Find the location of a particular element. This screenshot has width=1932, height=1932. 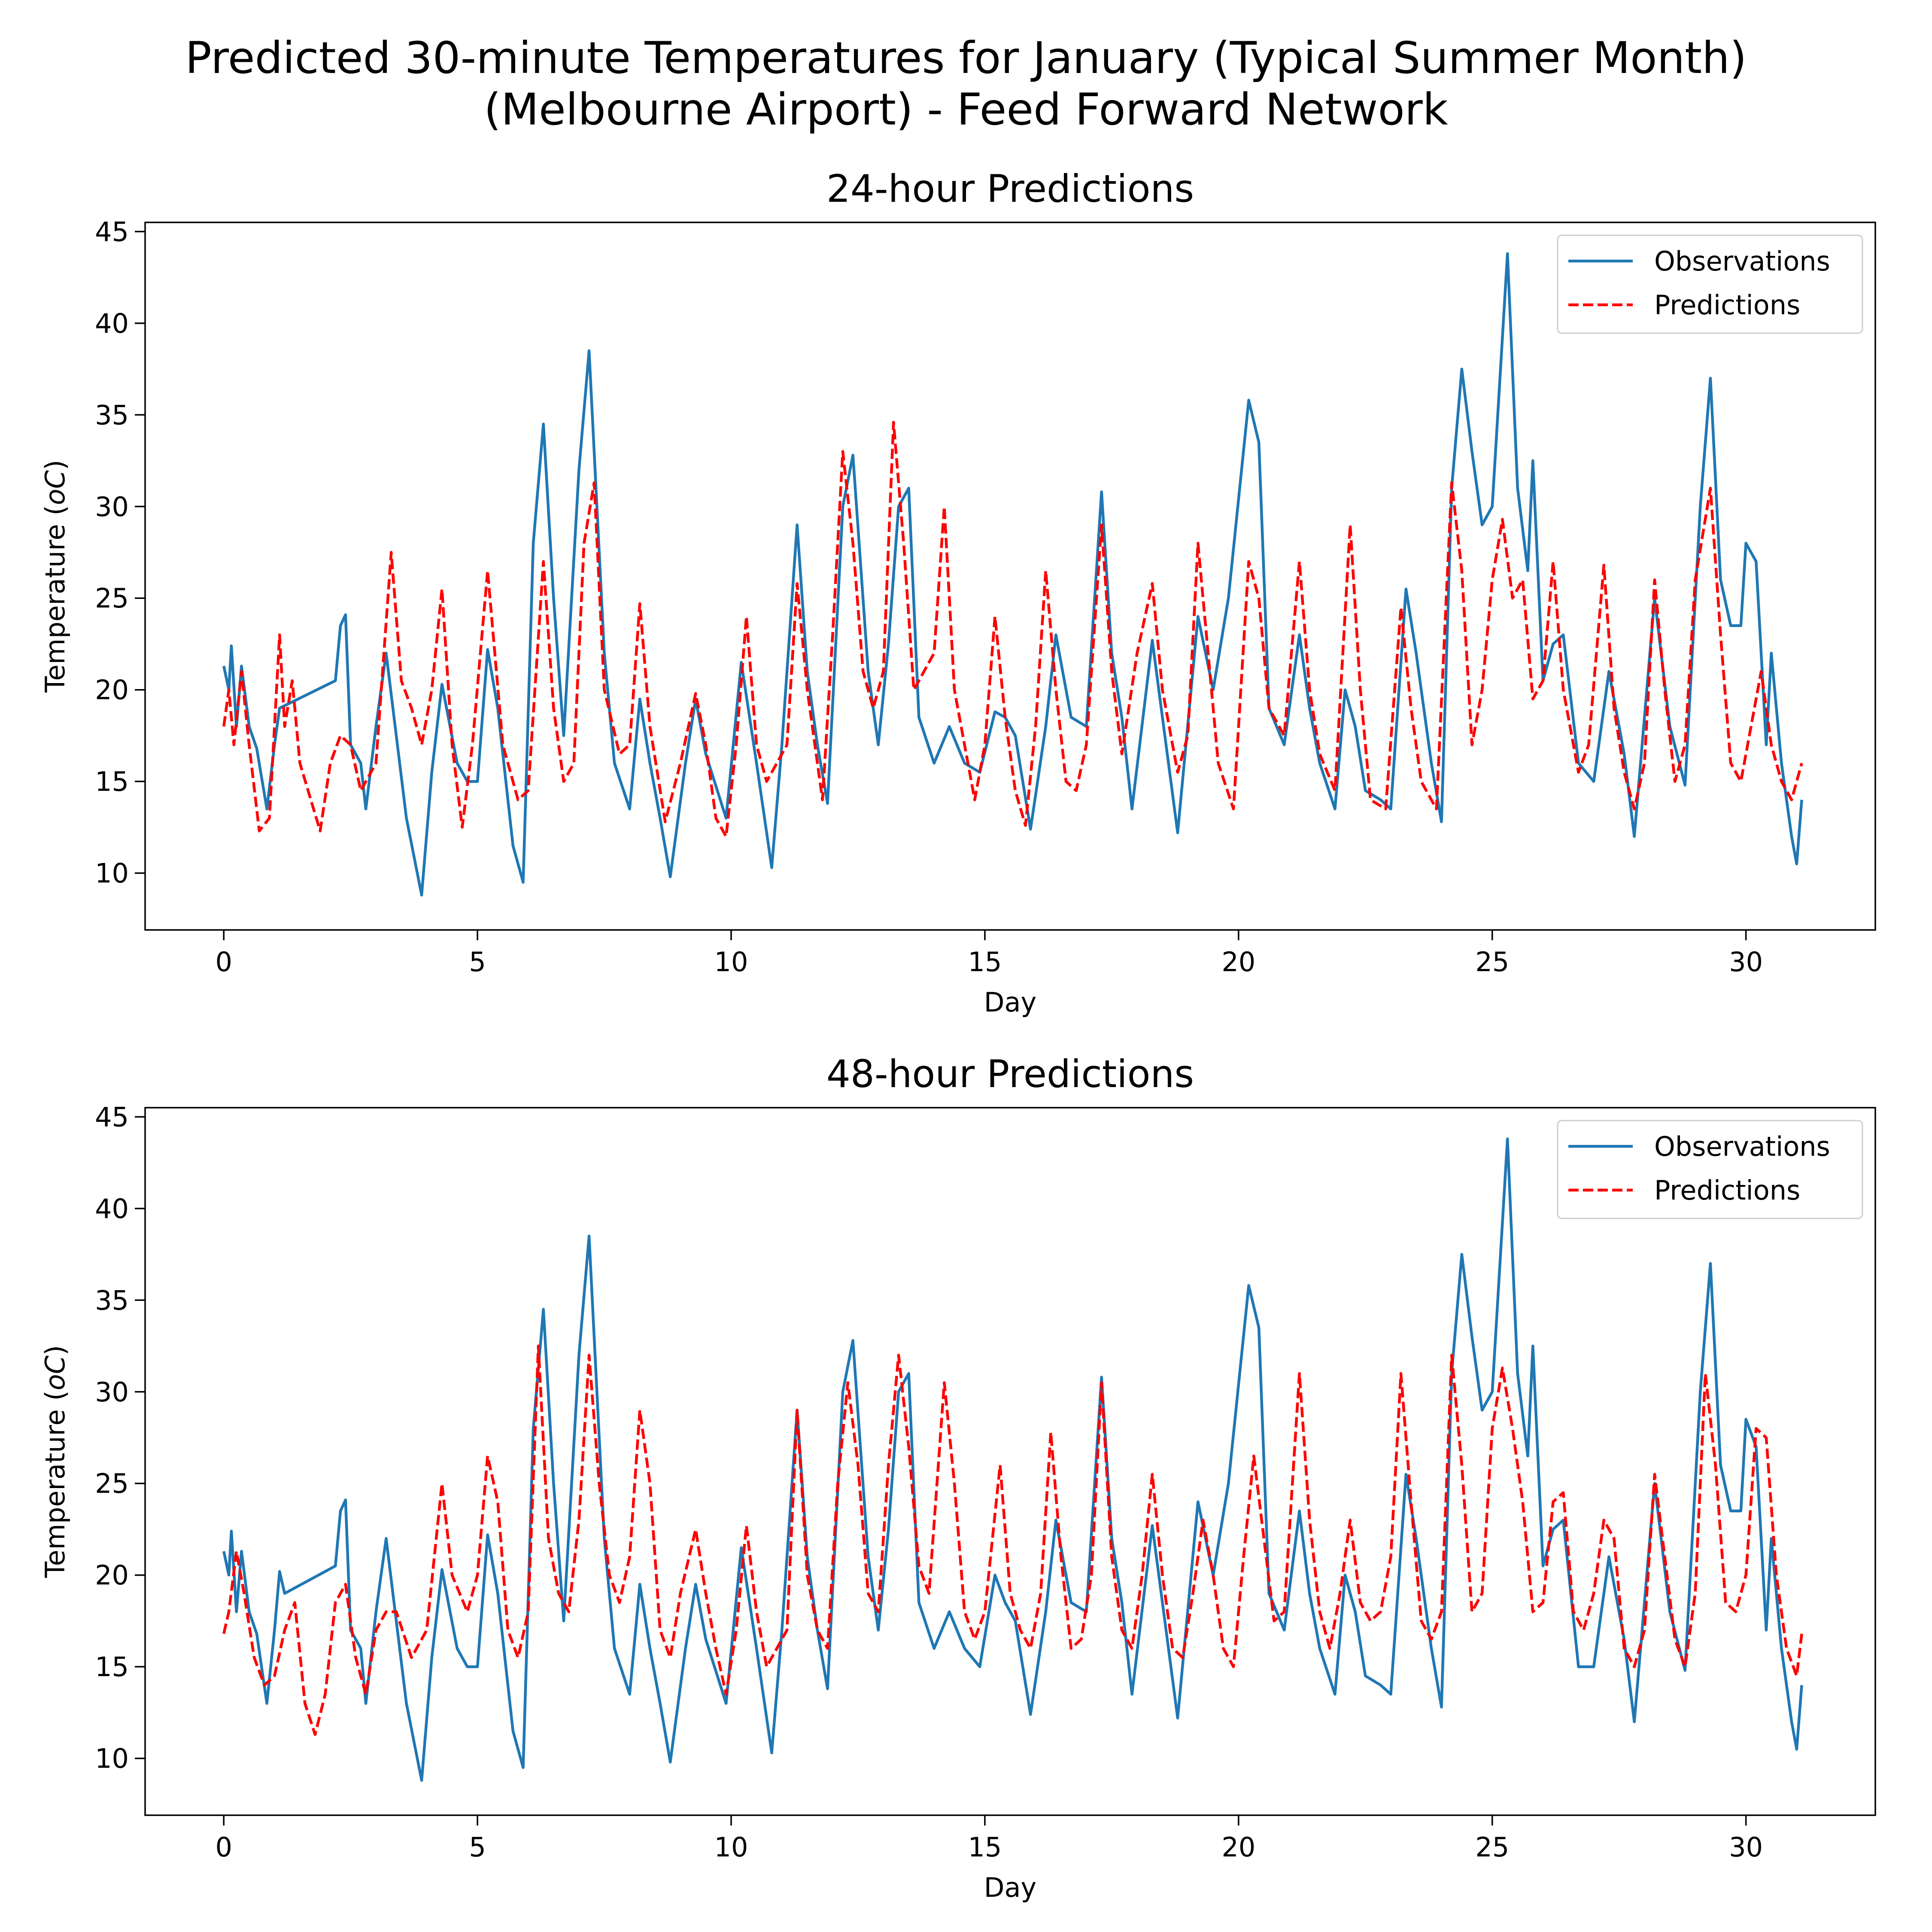

panel-title: 24-hour Predictions is located at coordinates (1010, 189).